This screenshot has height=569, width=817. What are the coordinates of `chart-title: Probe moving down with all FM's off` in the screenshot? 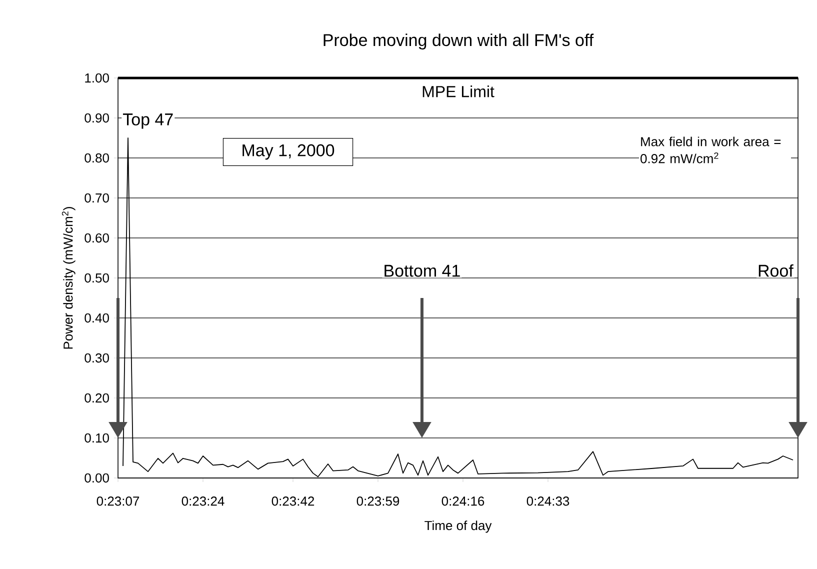 It's located at (459, 42).